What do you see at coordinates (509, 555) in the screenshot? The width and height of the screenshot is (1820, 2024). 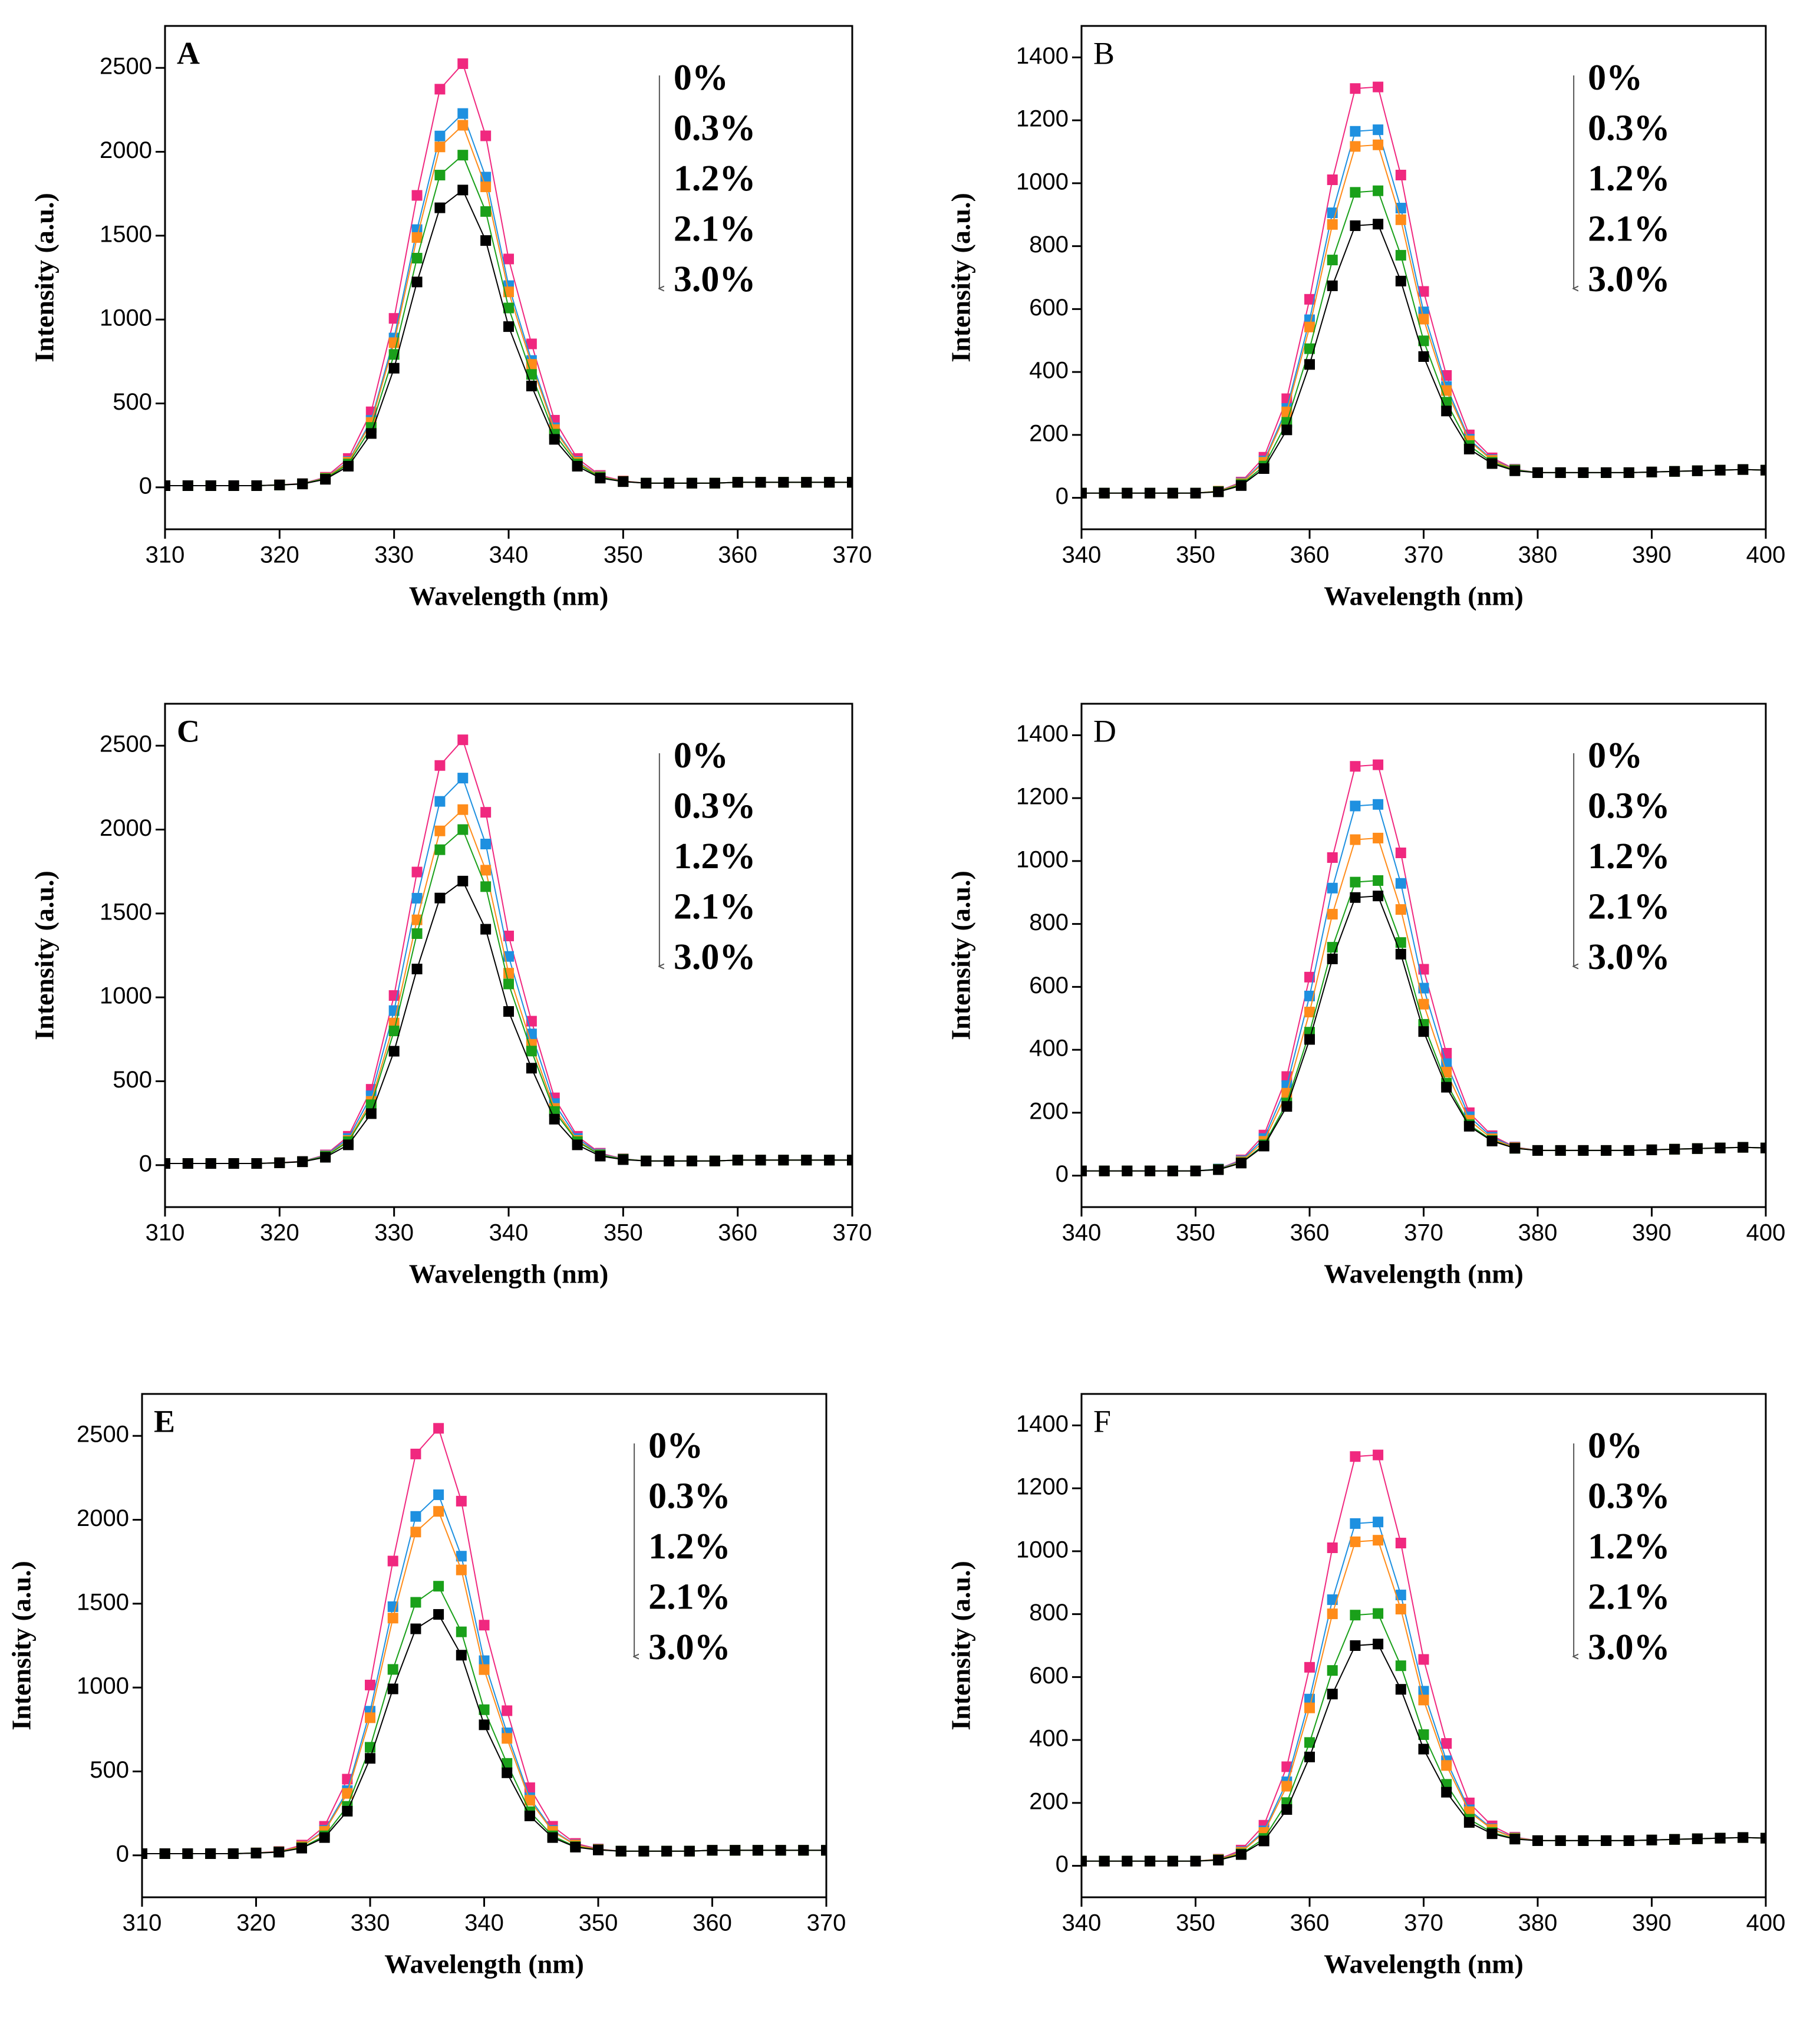 I see `x-tick-label: 340` at bounding box center [509, 555].